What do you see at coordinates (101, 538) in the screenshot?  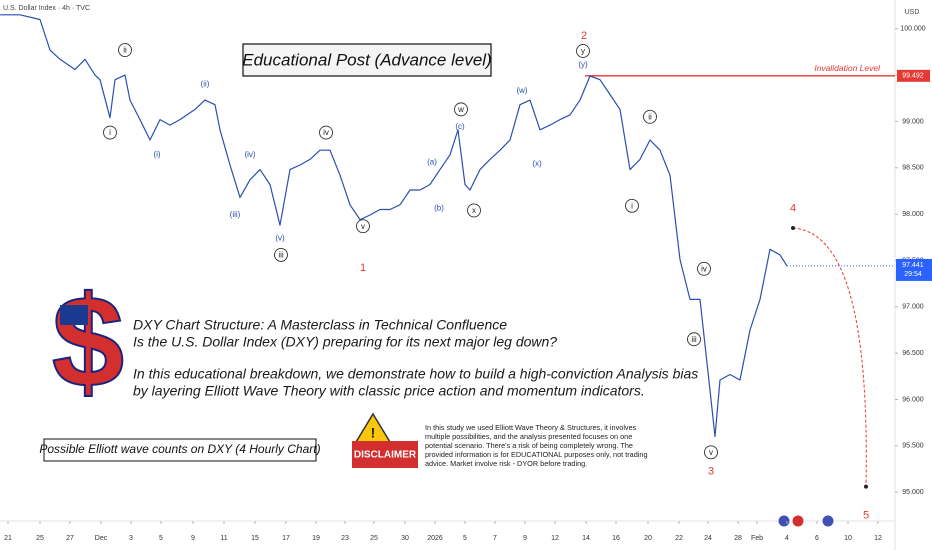 I see `x-tick-label: Dec` at bounding box center [101, 538].